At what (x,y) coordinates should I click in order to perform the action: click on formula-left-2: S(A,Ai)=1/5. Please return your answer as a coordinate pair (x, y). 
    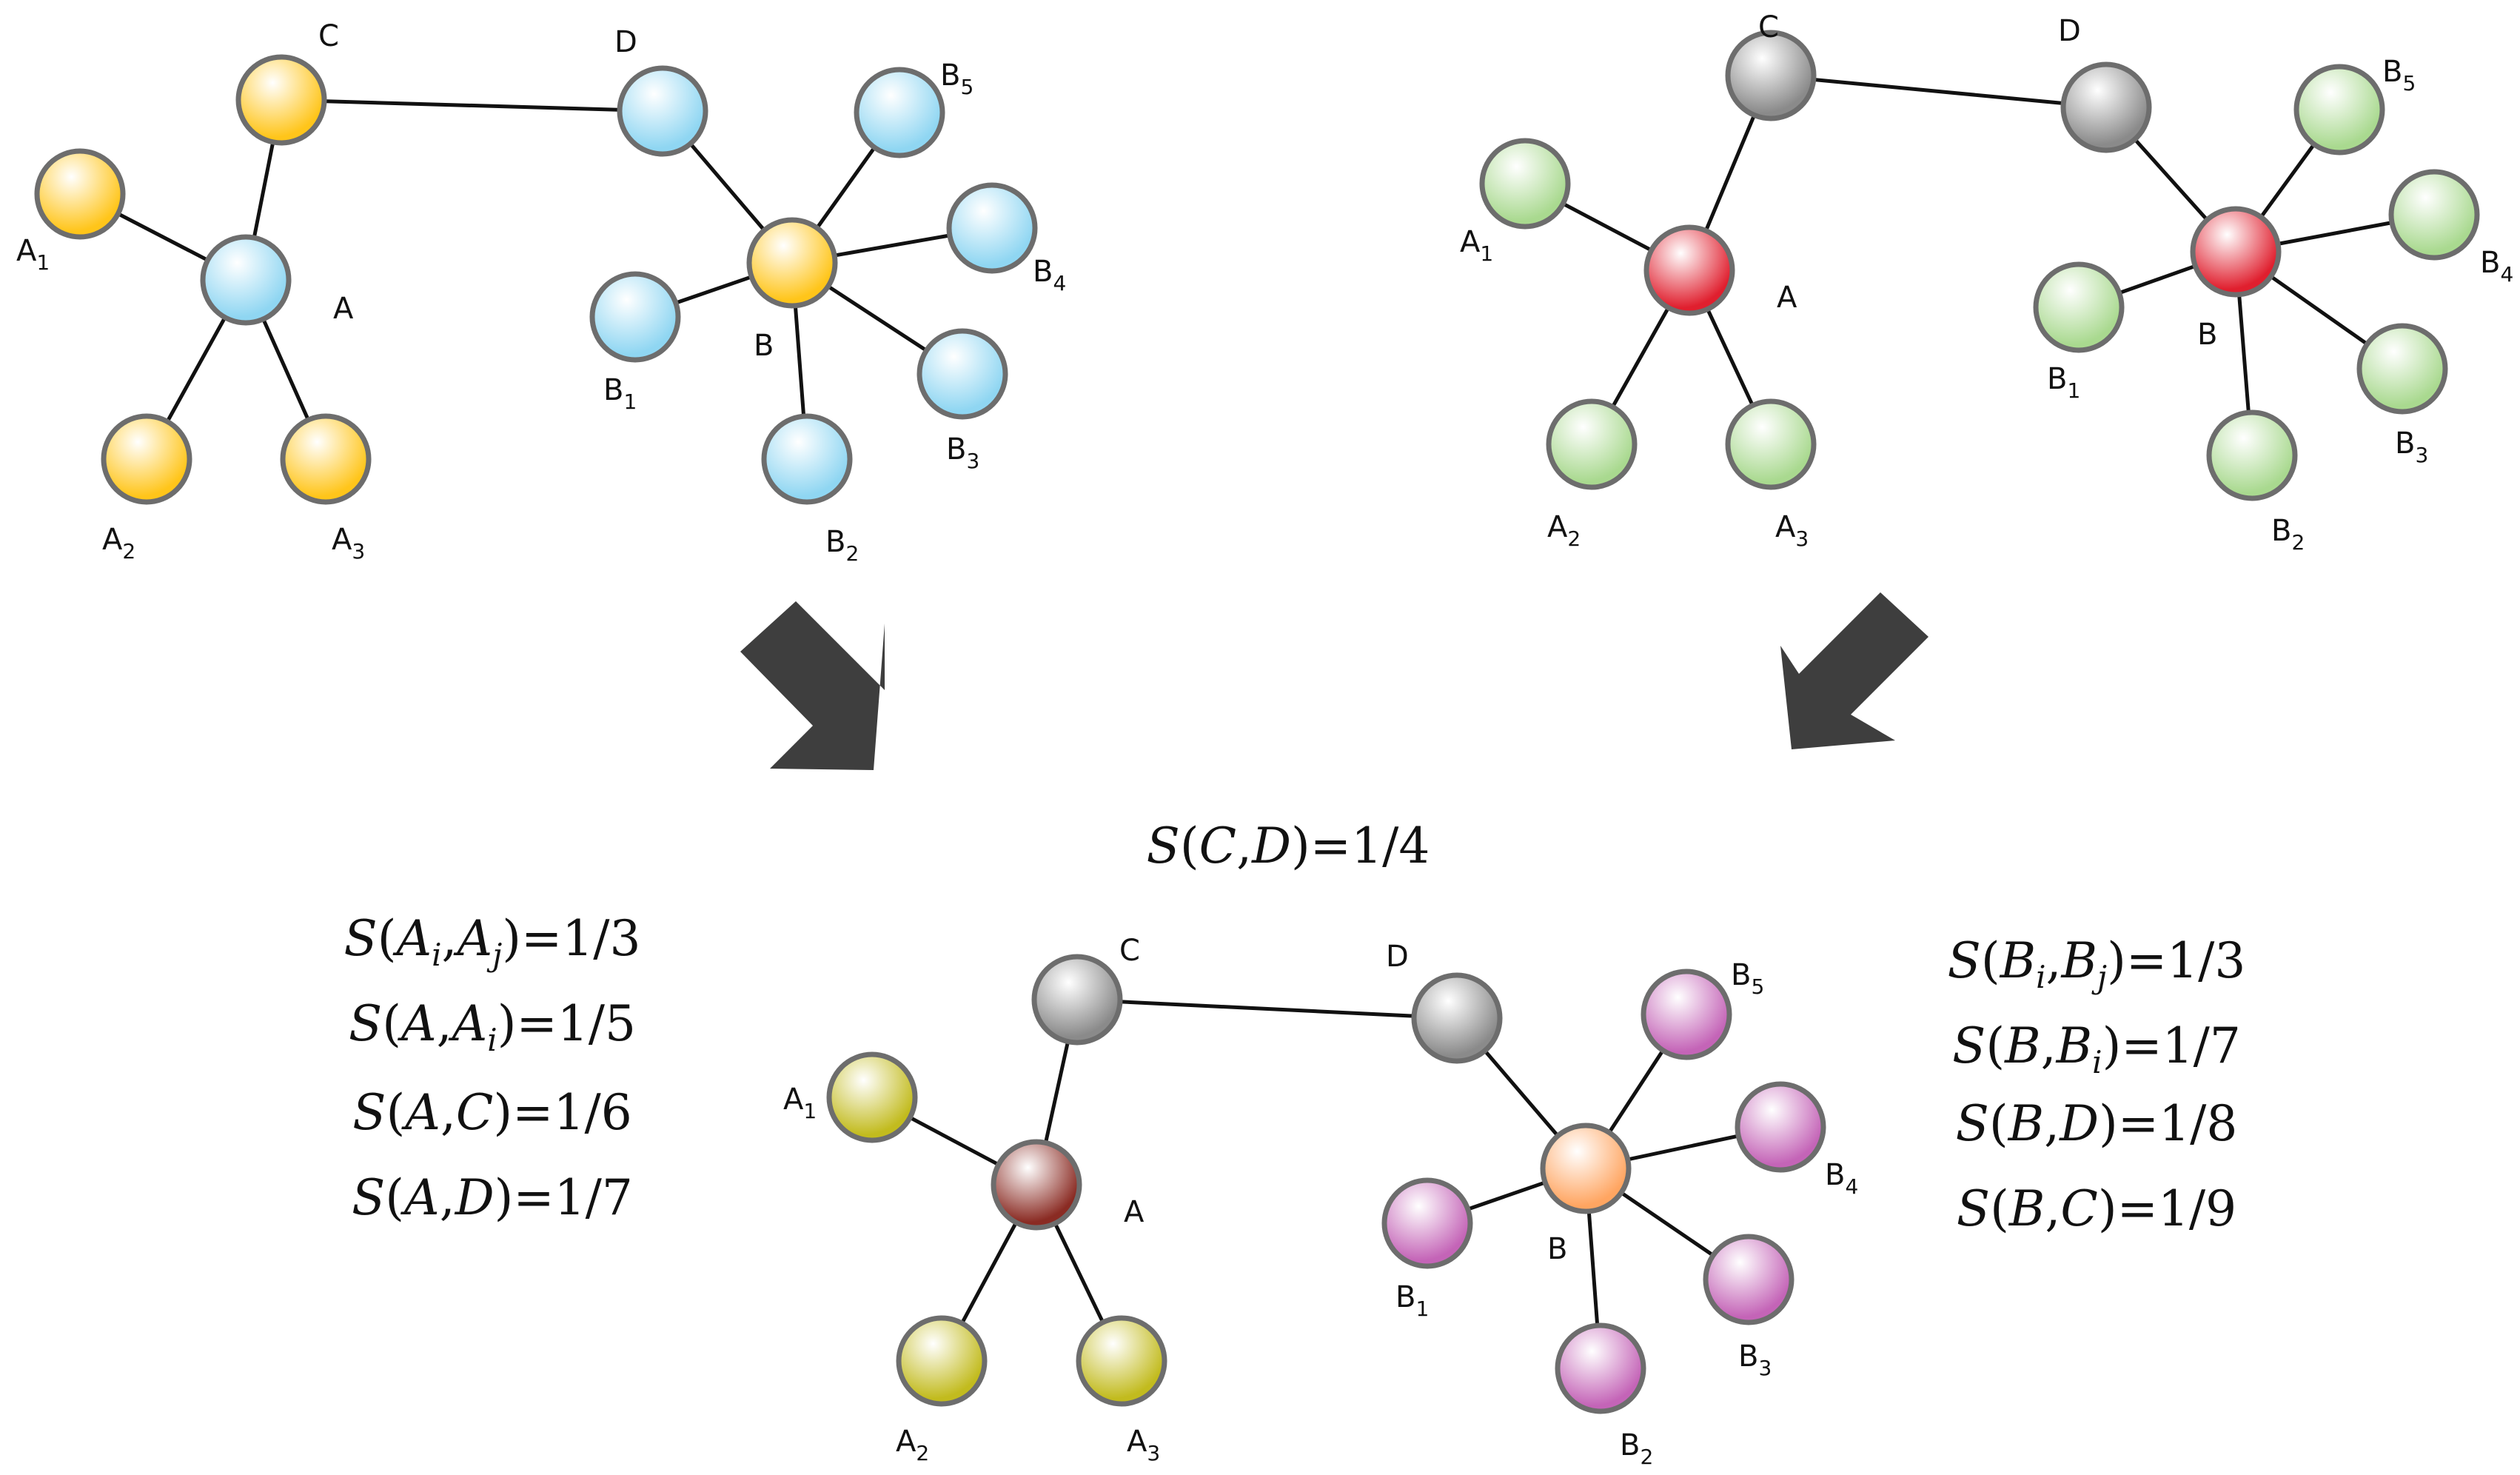
    Looking at the image, I should click on (492, 1026).